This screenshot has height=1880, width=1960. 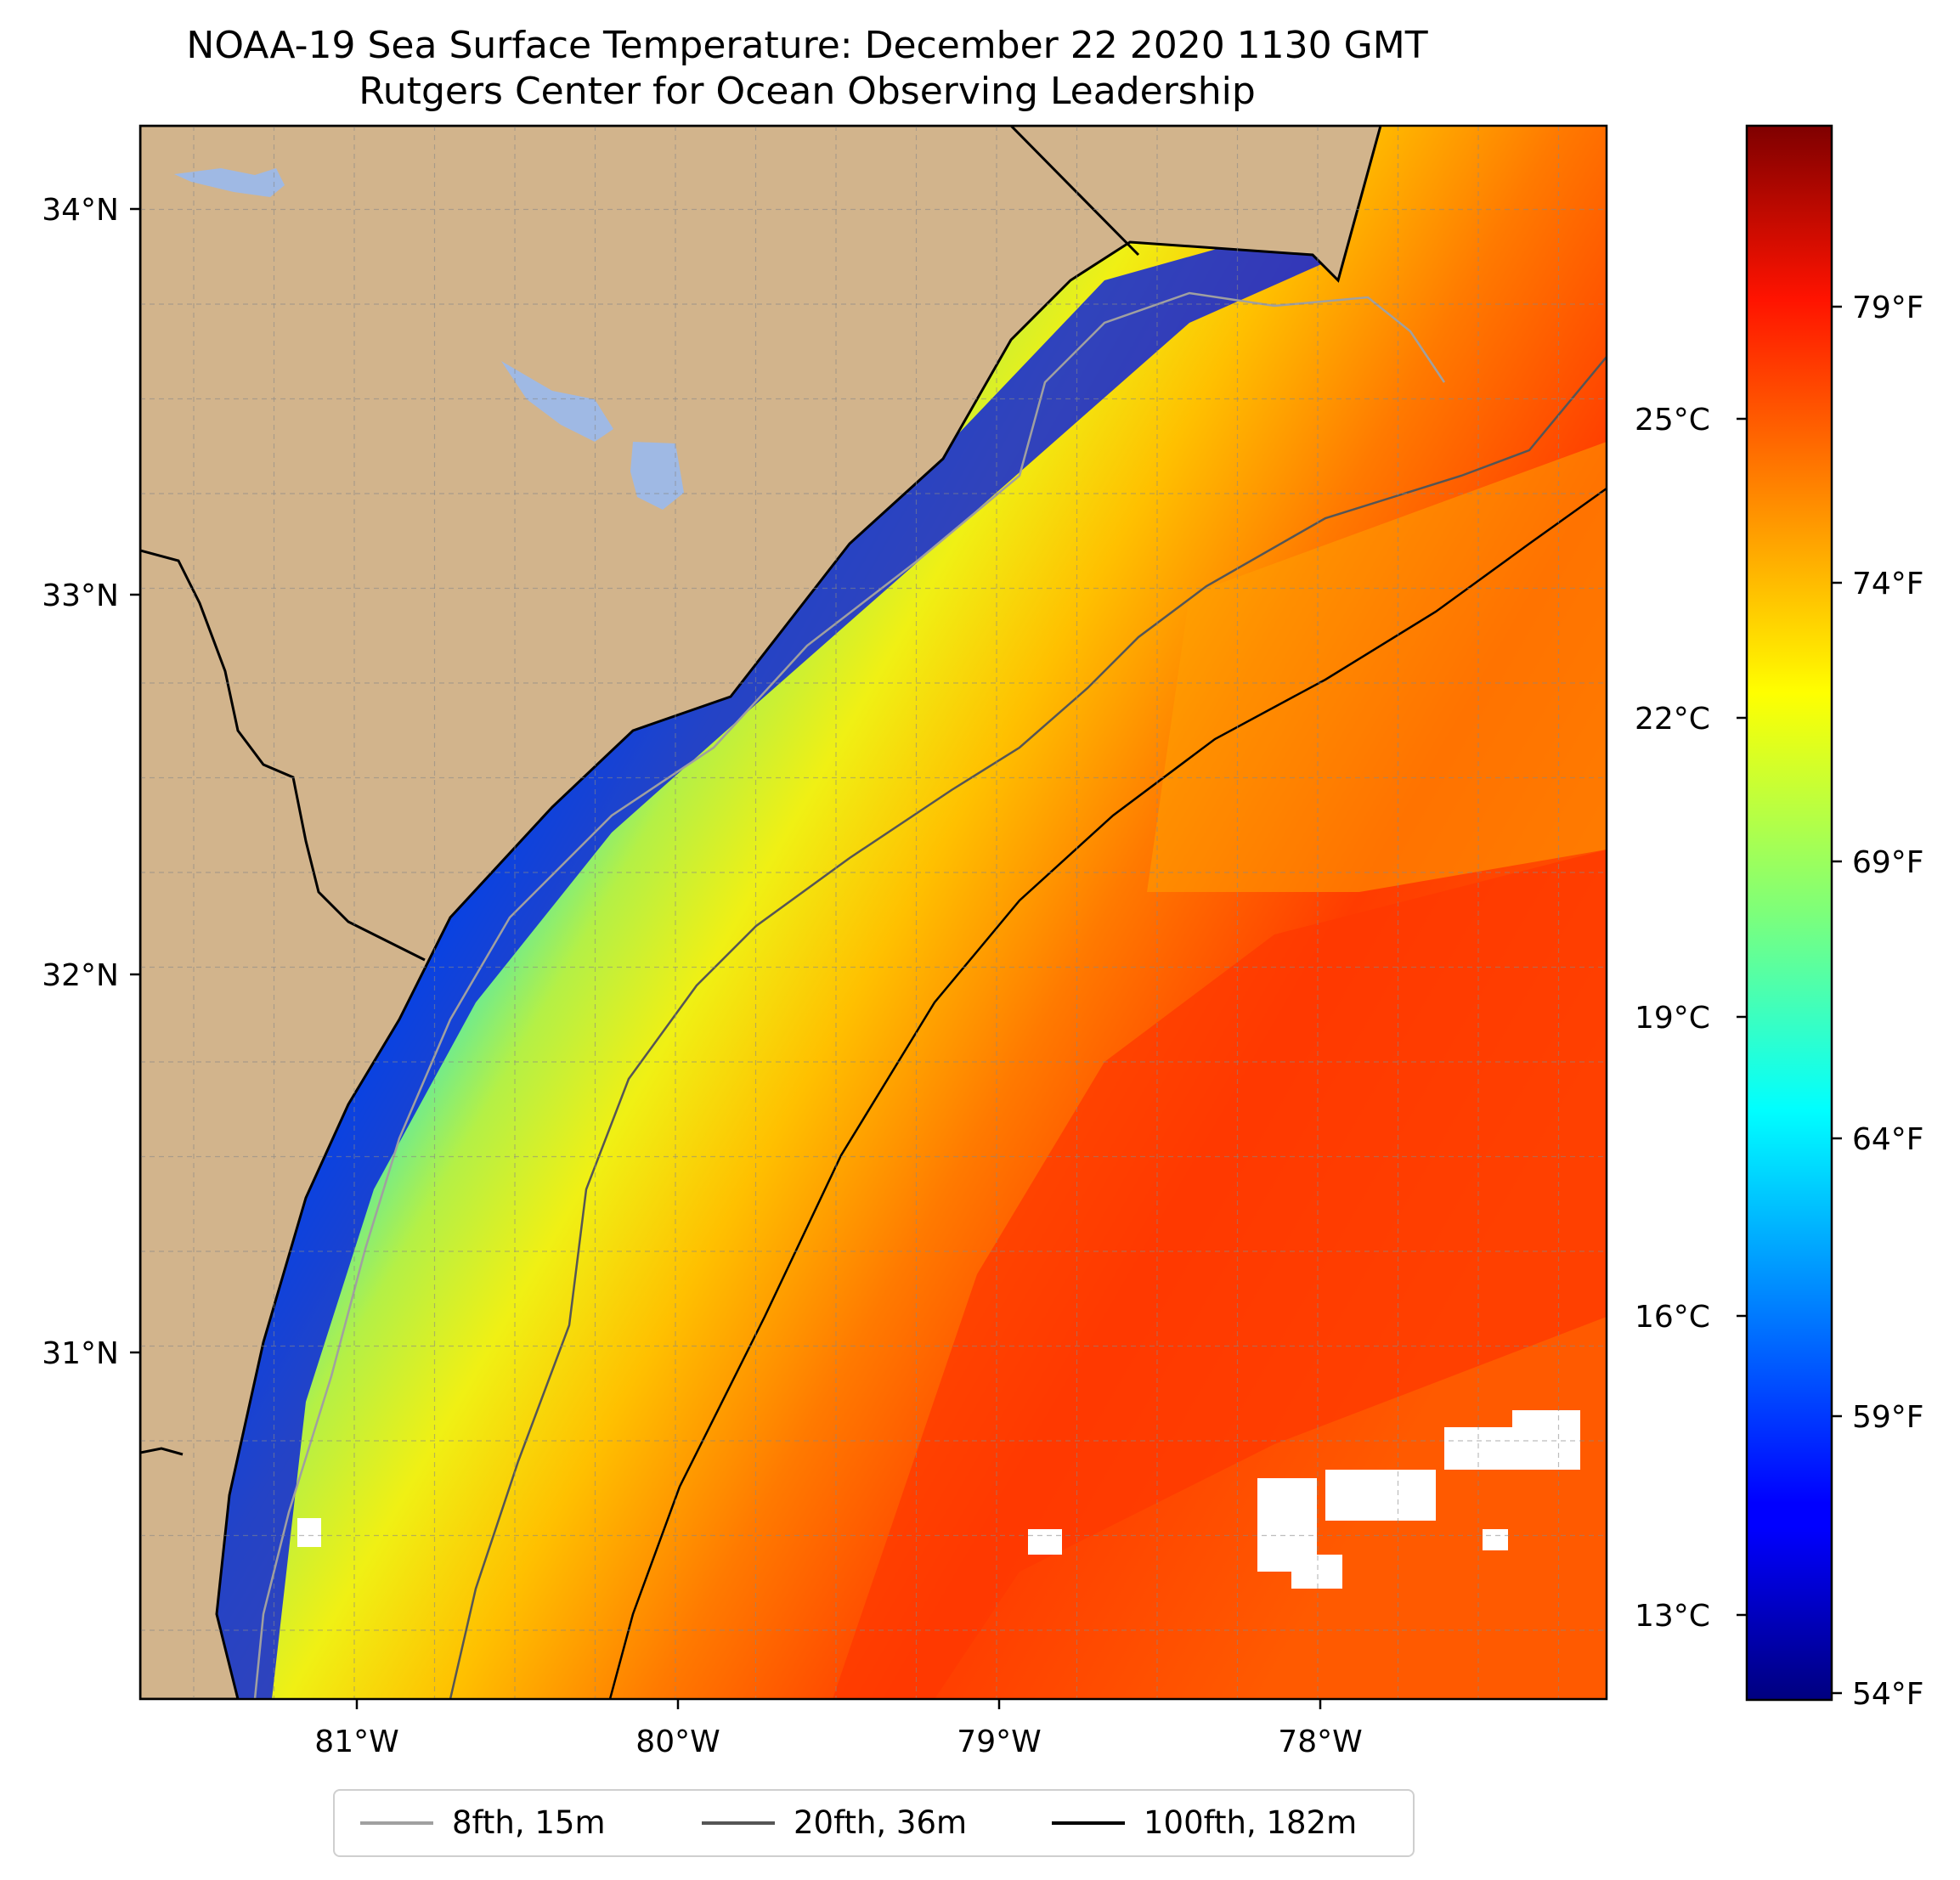 What do you see at coordinates (1673, 1617) in the screenshot?
I see `colorbar-c-label: 13°C` at bounding box center [1673, 1617].